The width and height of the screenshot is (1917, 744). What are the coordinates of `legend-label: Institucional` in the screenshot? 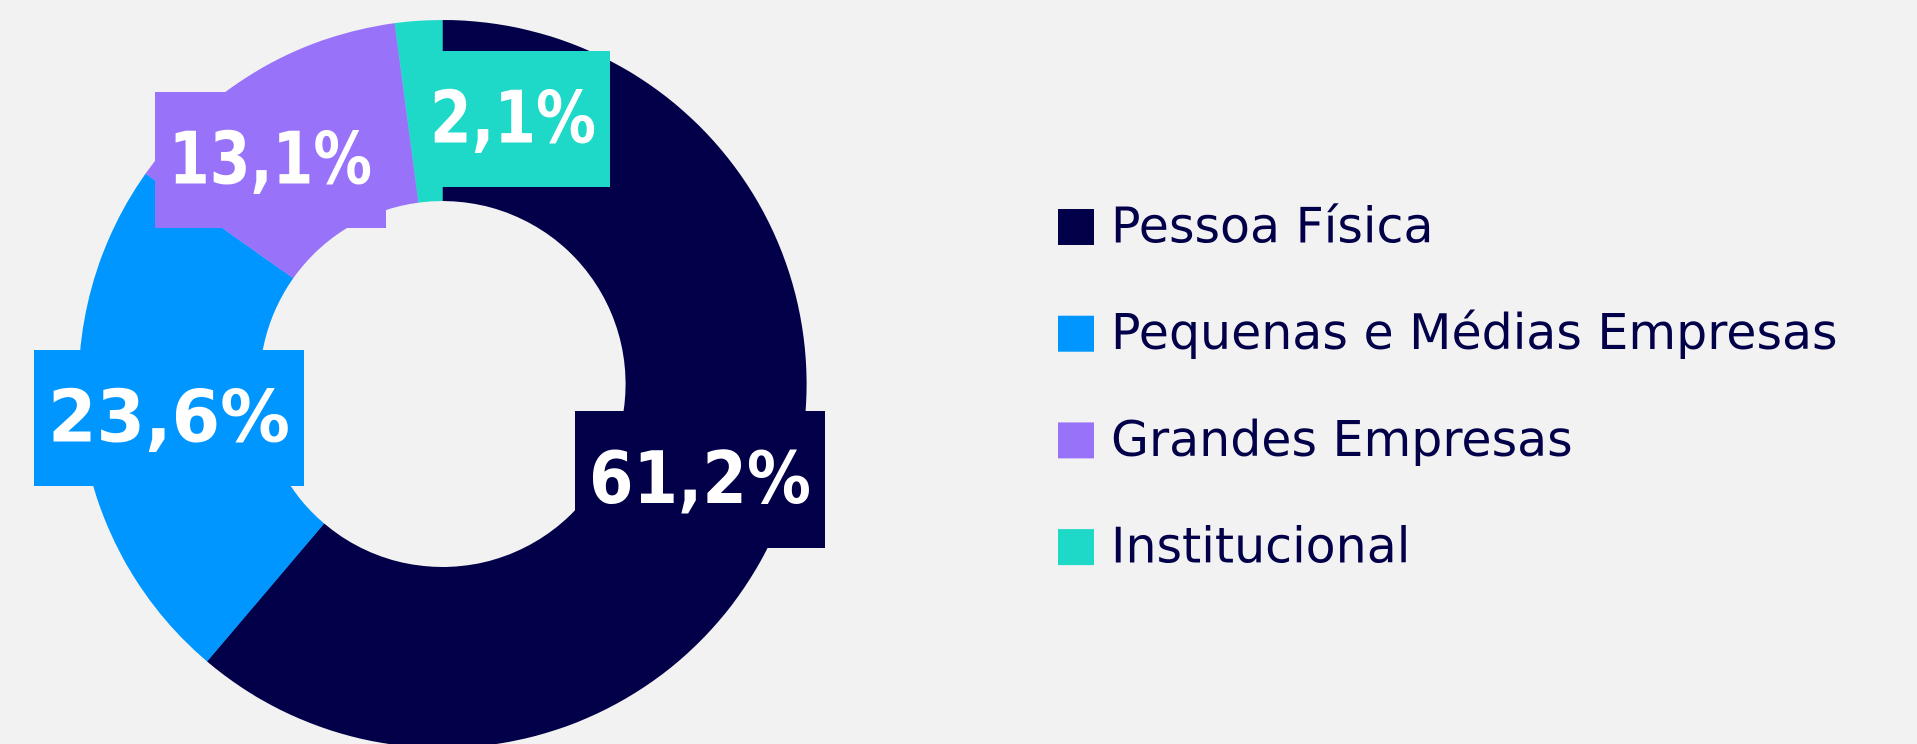 It's located at (1260, 546).